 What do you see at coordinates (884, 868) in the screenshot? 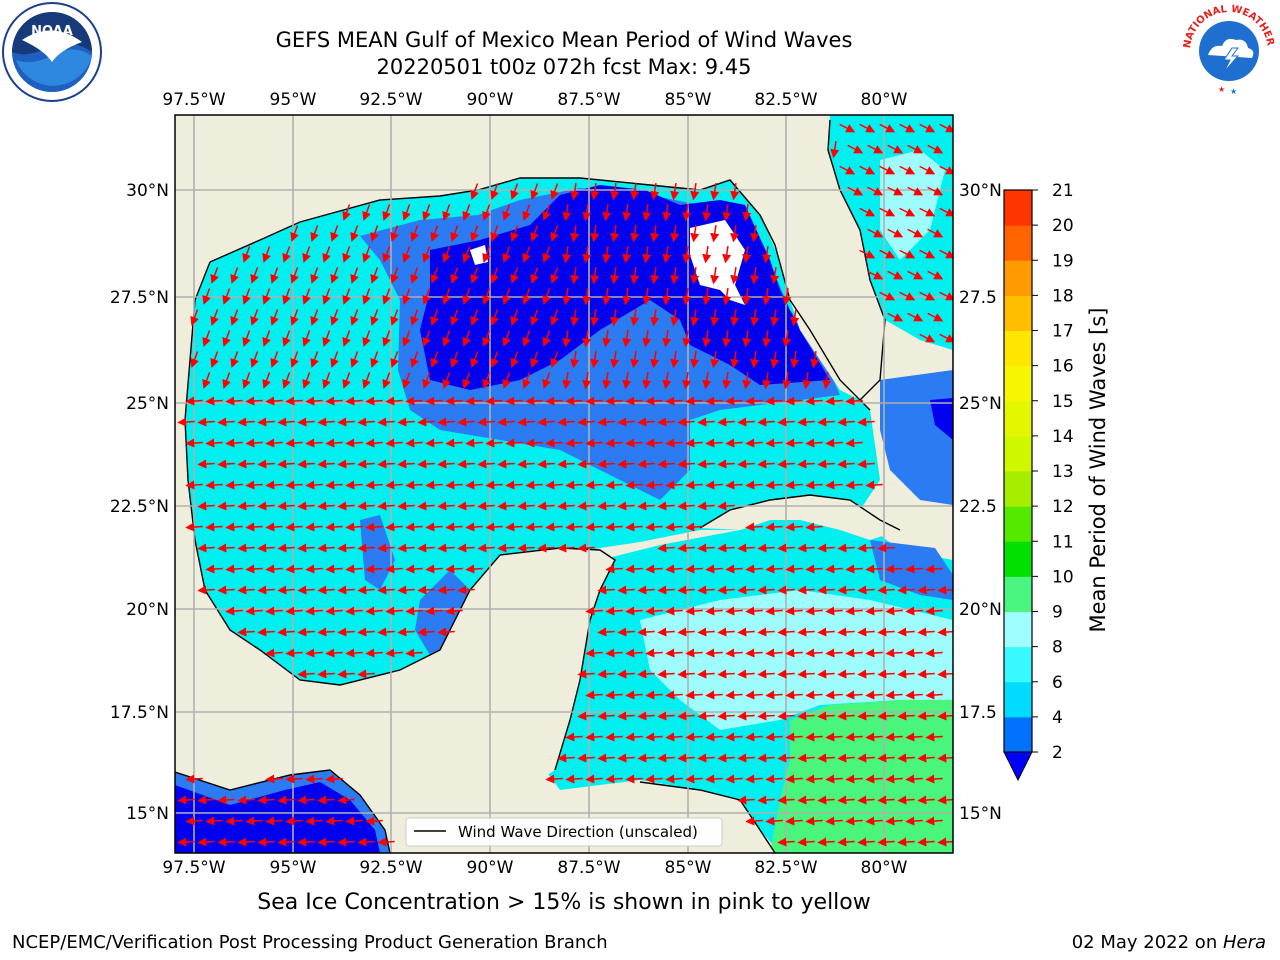
I see `lon-tick-bottom: 80°W` at bounding box center [884, 868].